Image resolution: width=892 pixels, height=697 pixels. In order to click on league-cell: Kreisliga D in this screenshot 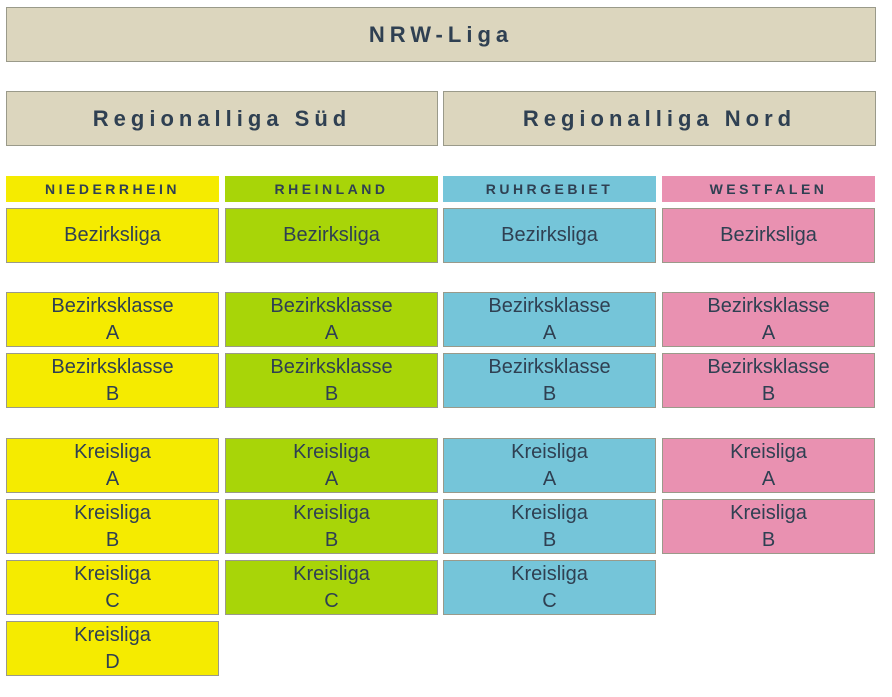, I will do `click(112, 648)`.